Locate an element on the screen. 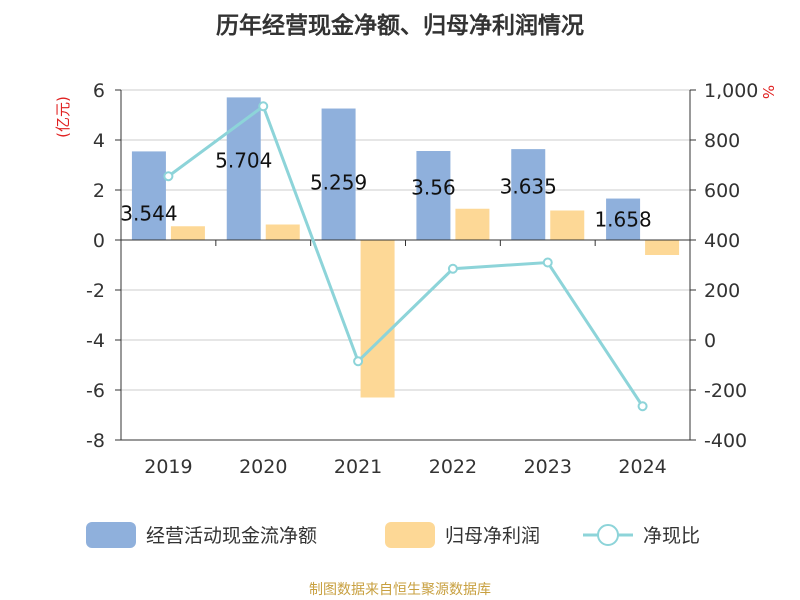 The image size is (800, 600). category-label: 2024 is located at coordinates (642, 467).